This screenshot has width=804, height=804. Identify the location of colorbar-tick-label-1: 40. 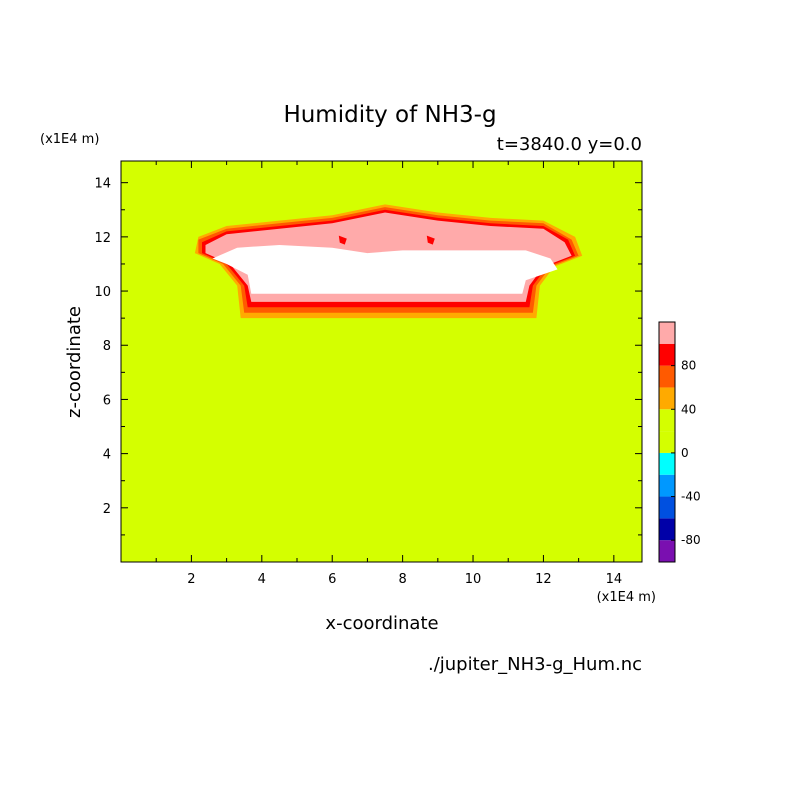
(688, 409).